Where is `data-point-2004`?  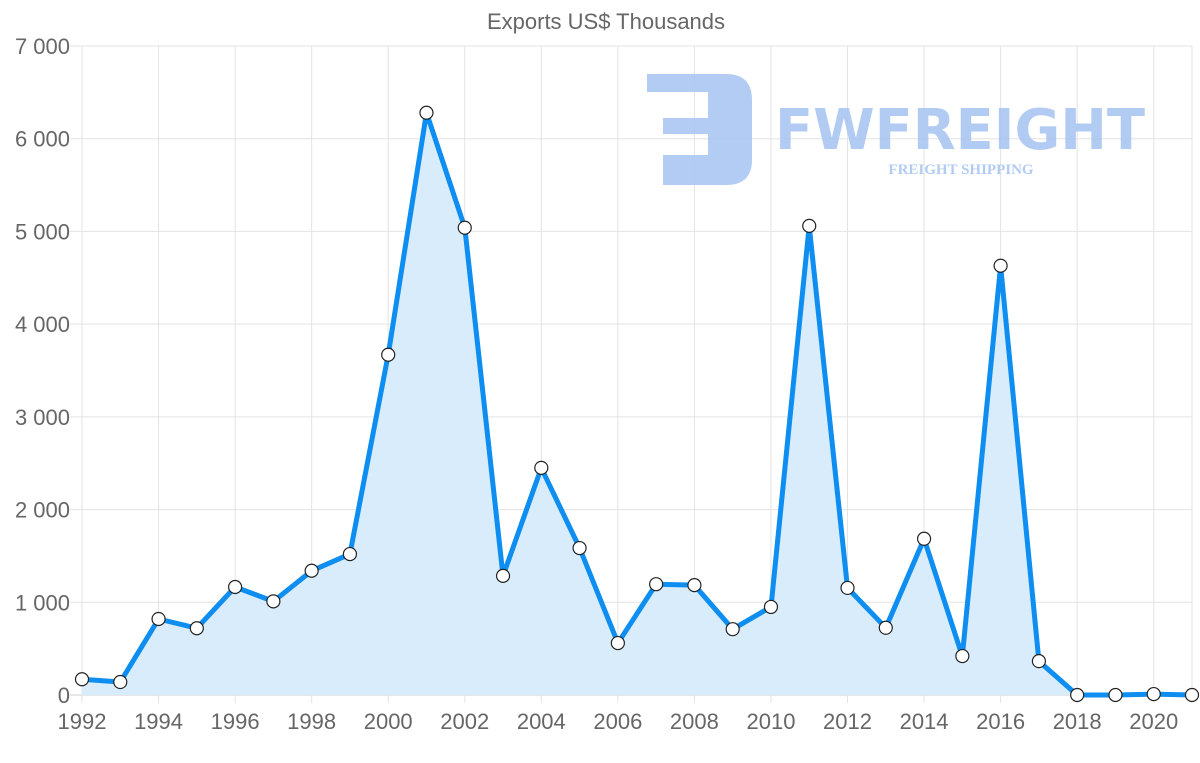
data-point-2004 is located at coordinates (541, 467).